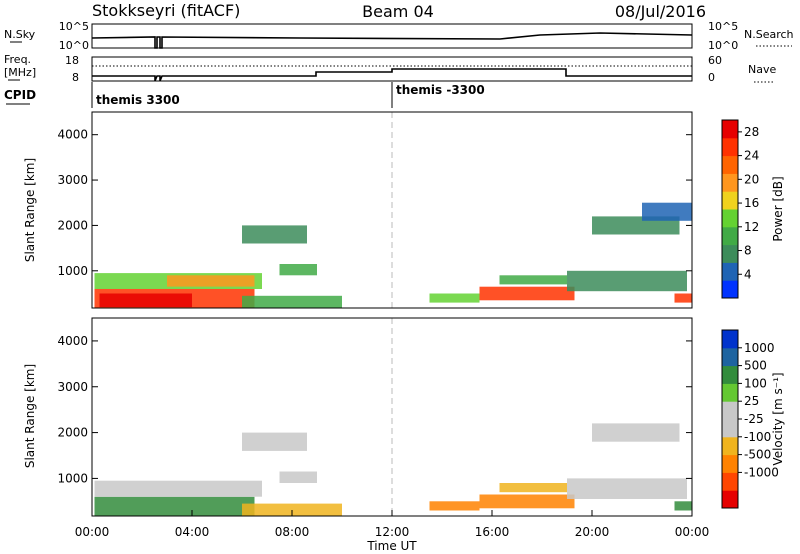 The image size is (800, 554). I want to click on noise-right-tick-top: 10^5, so click(723, 26).